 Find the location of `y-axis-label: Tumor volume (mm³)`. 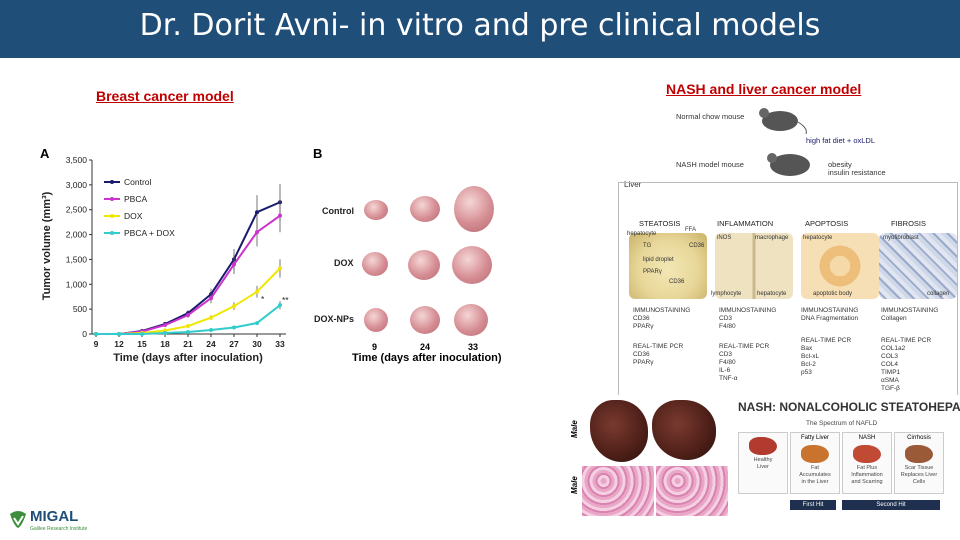

y-axis-label: Tumor volume (mm³) is located at coordinates (47, 245).